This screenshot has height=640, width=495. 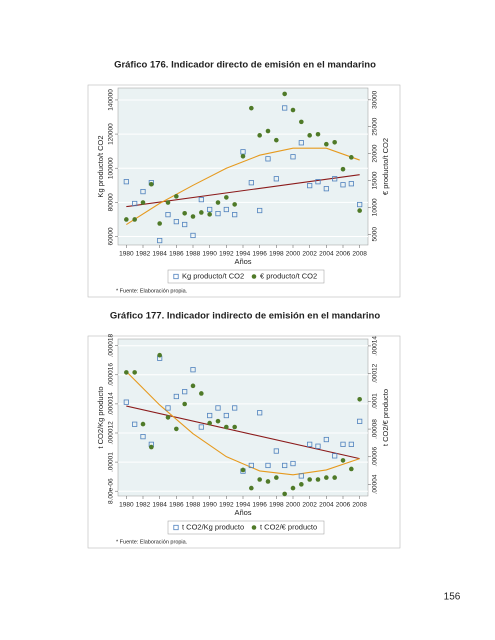 I want to click on x-tick-label: 2004, so click(x=326, y=254).